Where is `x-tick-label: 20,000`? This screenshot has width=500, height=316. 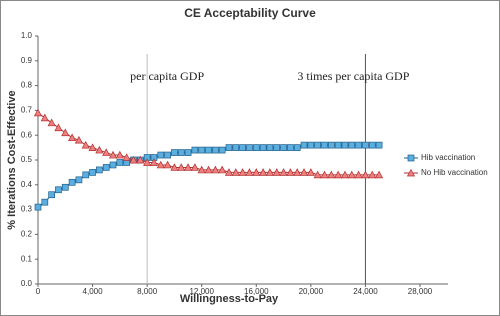
x-tick-label: 20,000 is located at coordinates (311, 291).